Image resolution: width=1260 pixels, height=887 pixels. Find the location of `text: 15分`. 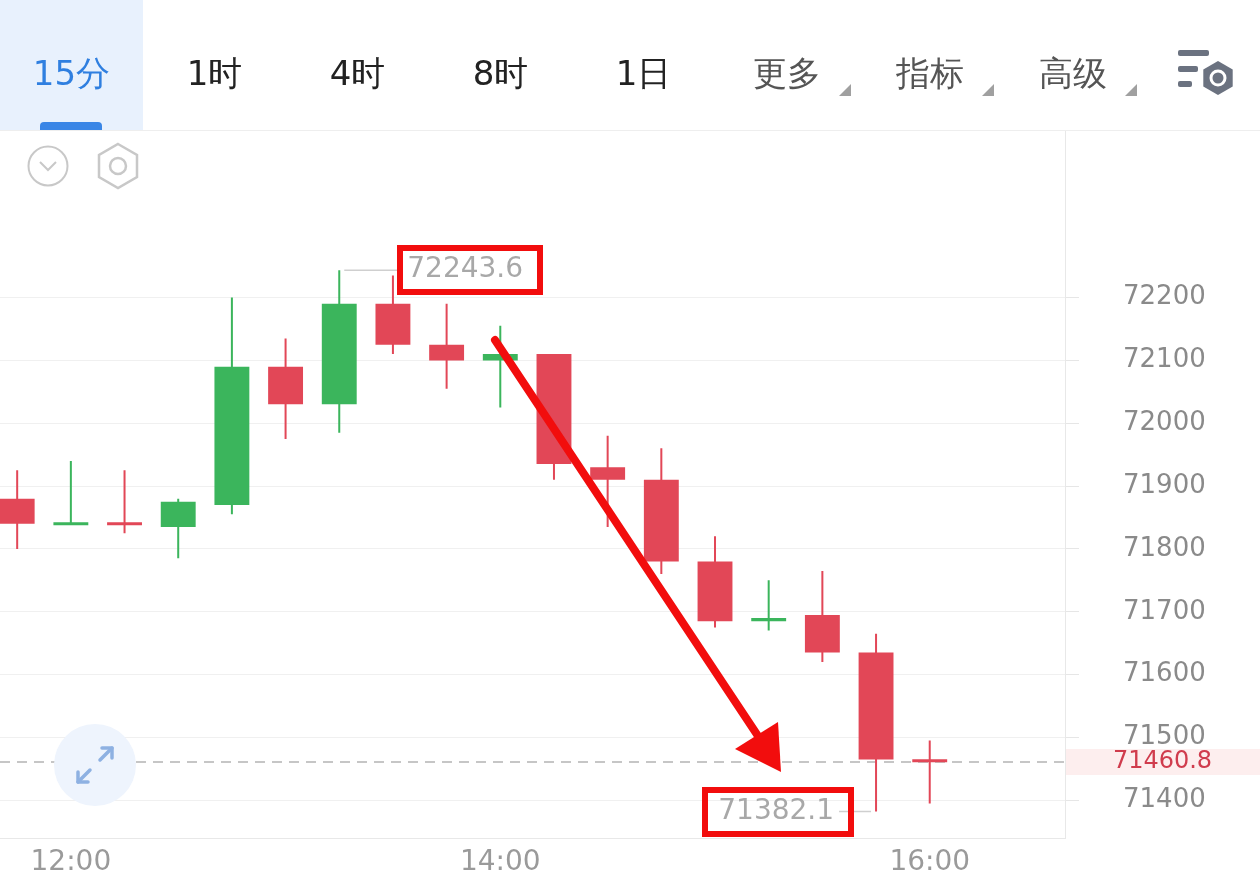

text: 15分 is located at coordinates (71, 73).